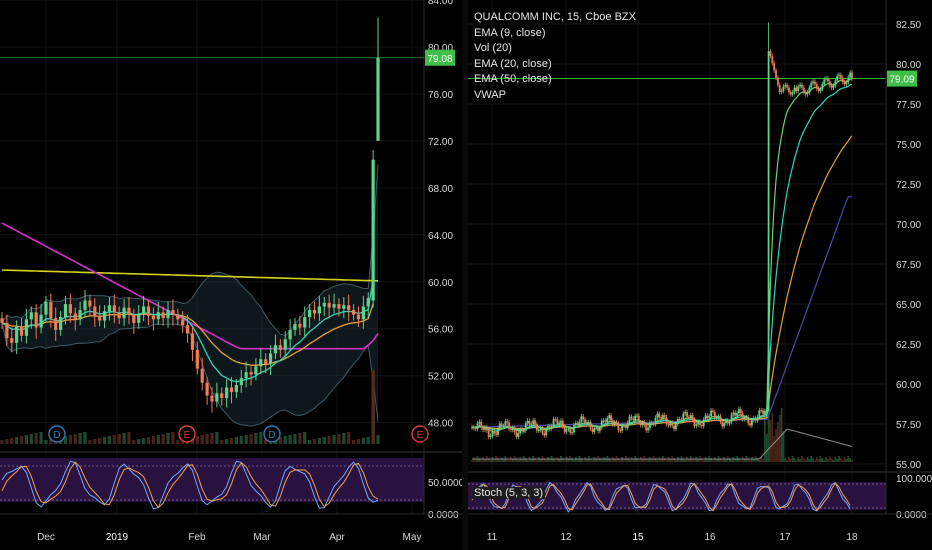 The image size is (932, 550). Describe the element at coordinates (509, 493) in the screenshot. I see `stoch-legend: Stoch (5, 3, 3)` at that location.